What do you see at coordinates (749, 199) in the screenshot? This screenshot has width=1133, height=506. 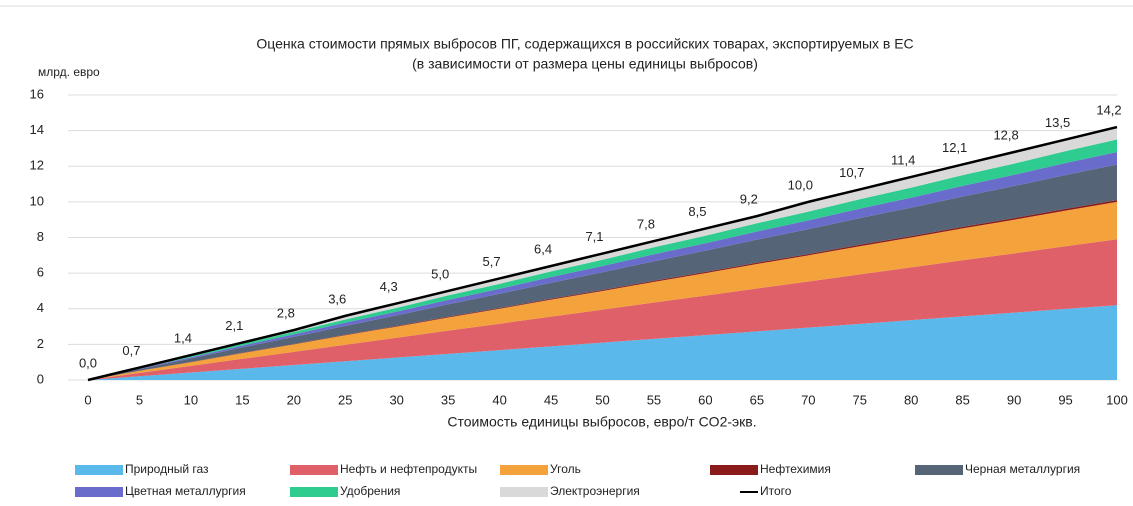 I see `data-label: 9,2` at bounding box center [749, 199].